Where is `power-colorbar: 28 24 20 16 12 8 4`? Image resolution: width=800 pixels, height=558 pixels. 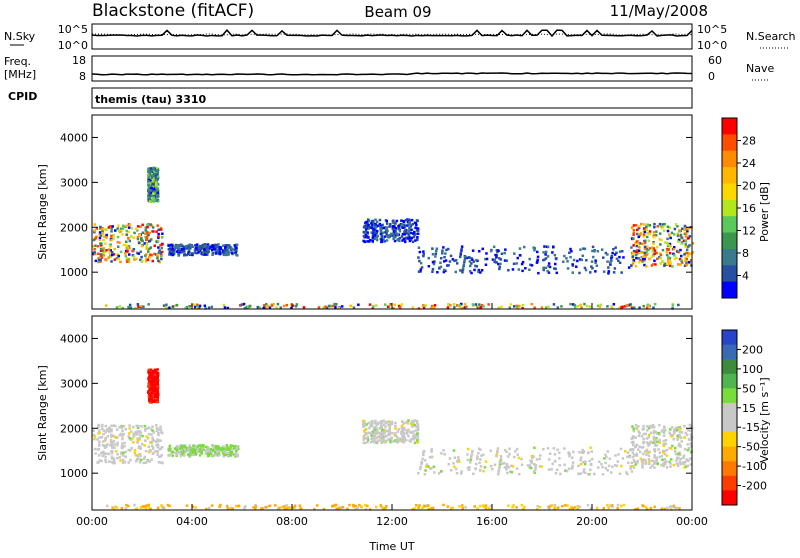
power-colorbar: 28 24 20 16 12 8 4 is located at coordinates (738, 208).